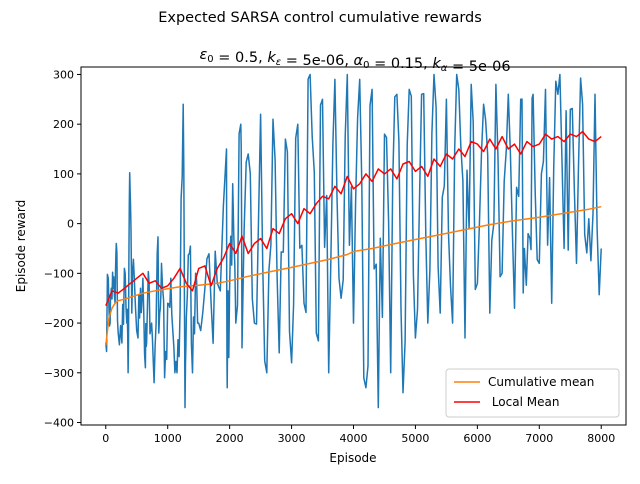  I want to click on x-tick-label: 7000, so click(539, 438).